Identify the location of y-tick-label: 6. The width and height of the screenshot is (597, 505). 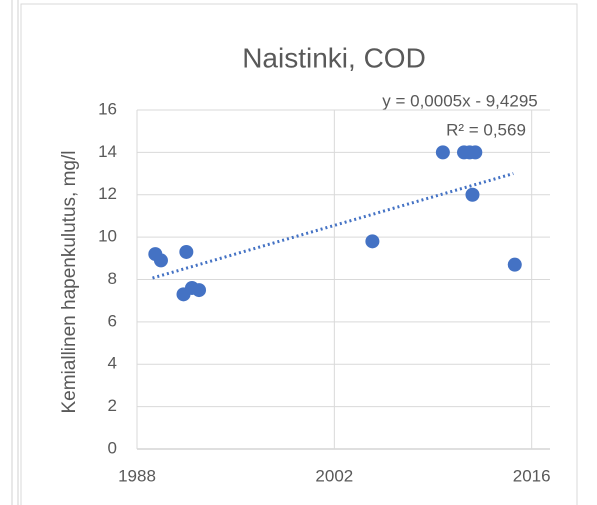
(112, 320).